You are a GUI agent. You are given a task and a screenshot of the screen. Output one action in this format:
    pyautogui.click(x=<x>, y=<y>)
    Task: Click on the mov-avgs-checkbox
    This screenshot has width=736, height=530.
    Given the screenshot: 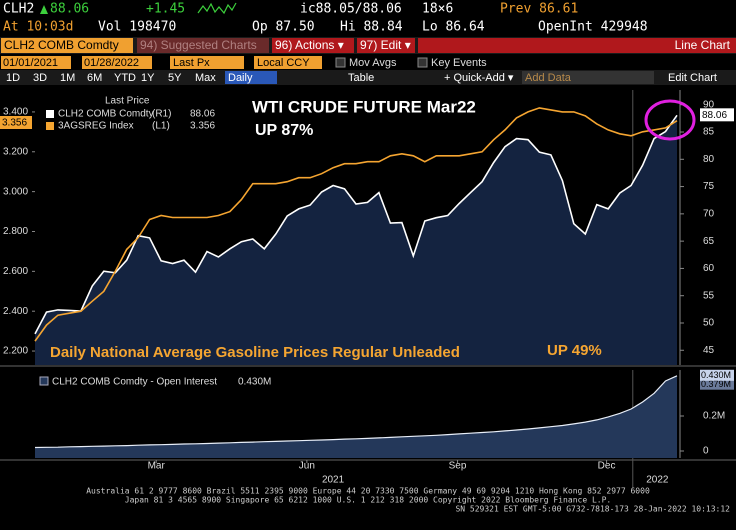 What is the action you would take?
    pyautogui.click(x=340, y=62)
    